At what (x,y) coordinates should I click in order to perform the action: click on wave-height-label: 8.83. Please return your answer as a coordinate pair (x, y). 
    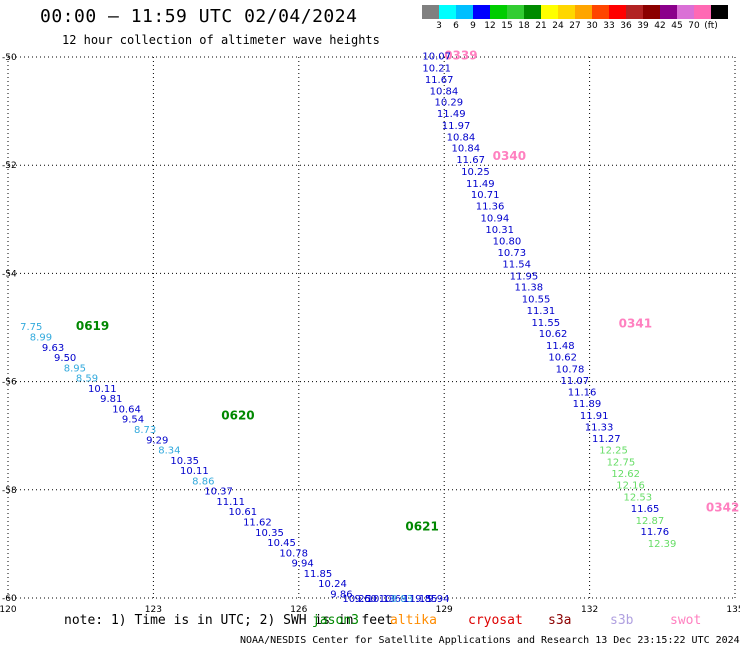
    Looking at the image, I should click on (402, 599).